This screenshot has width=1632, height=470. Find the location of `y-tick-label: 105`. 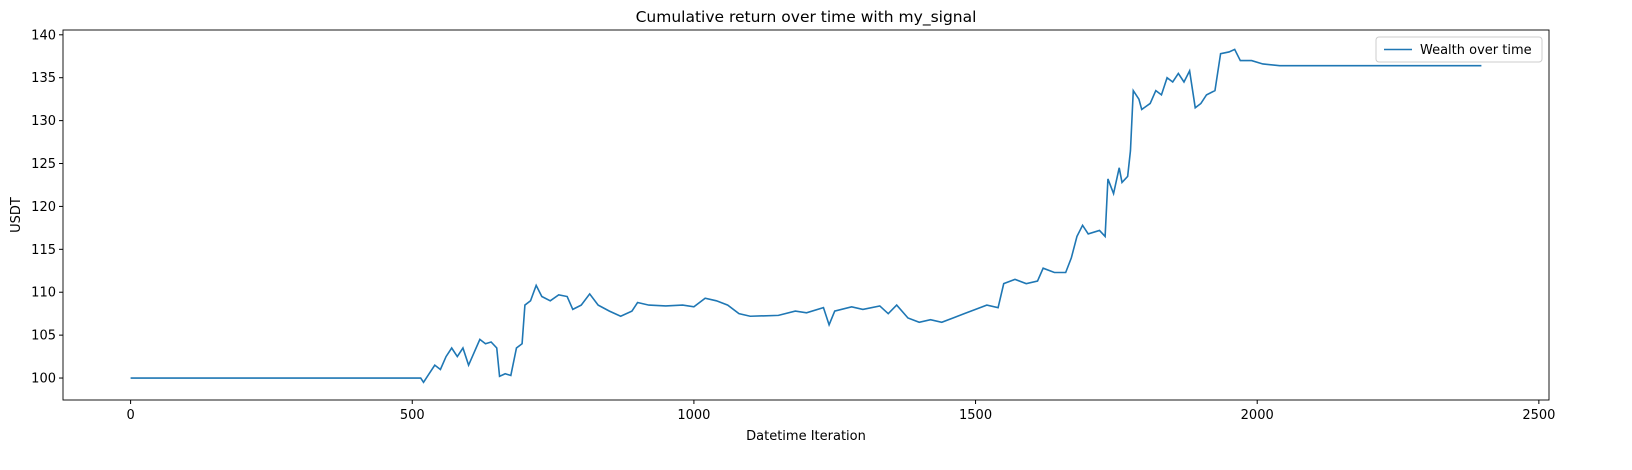

y-tick-label: 105 is located at coordinates (43, 336).